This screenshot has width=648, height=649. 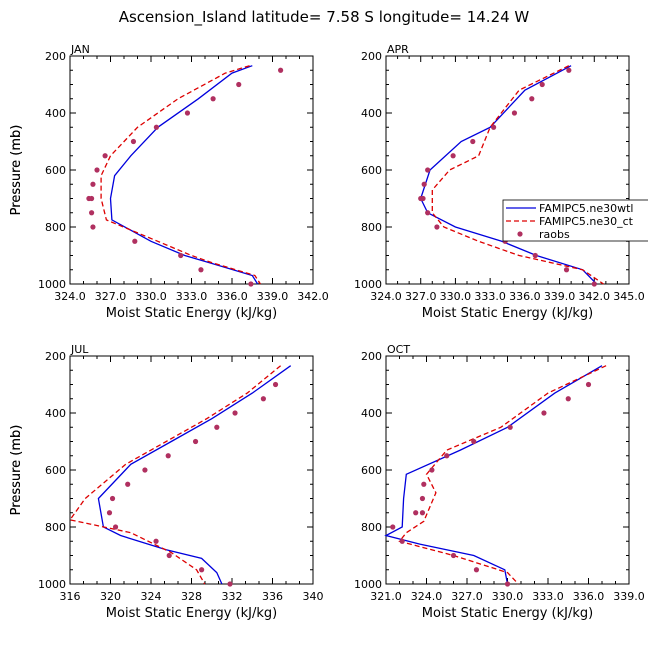 What do you see at coordinates (110, 596) in the screenshot?
I see `x-tick-label: 320` at bounding box center [110, 596].